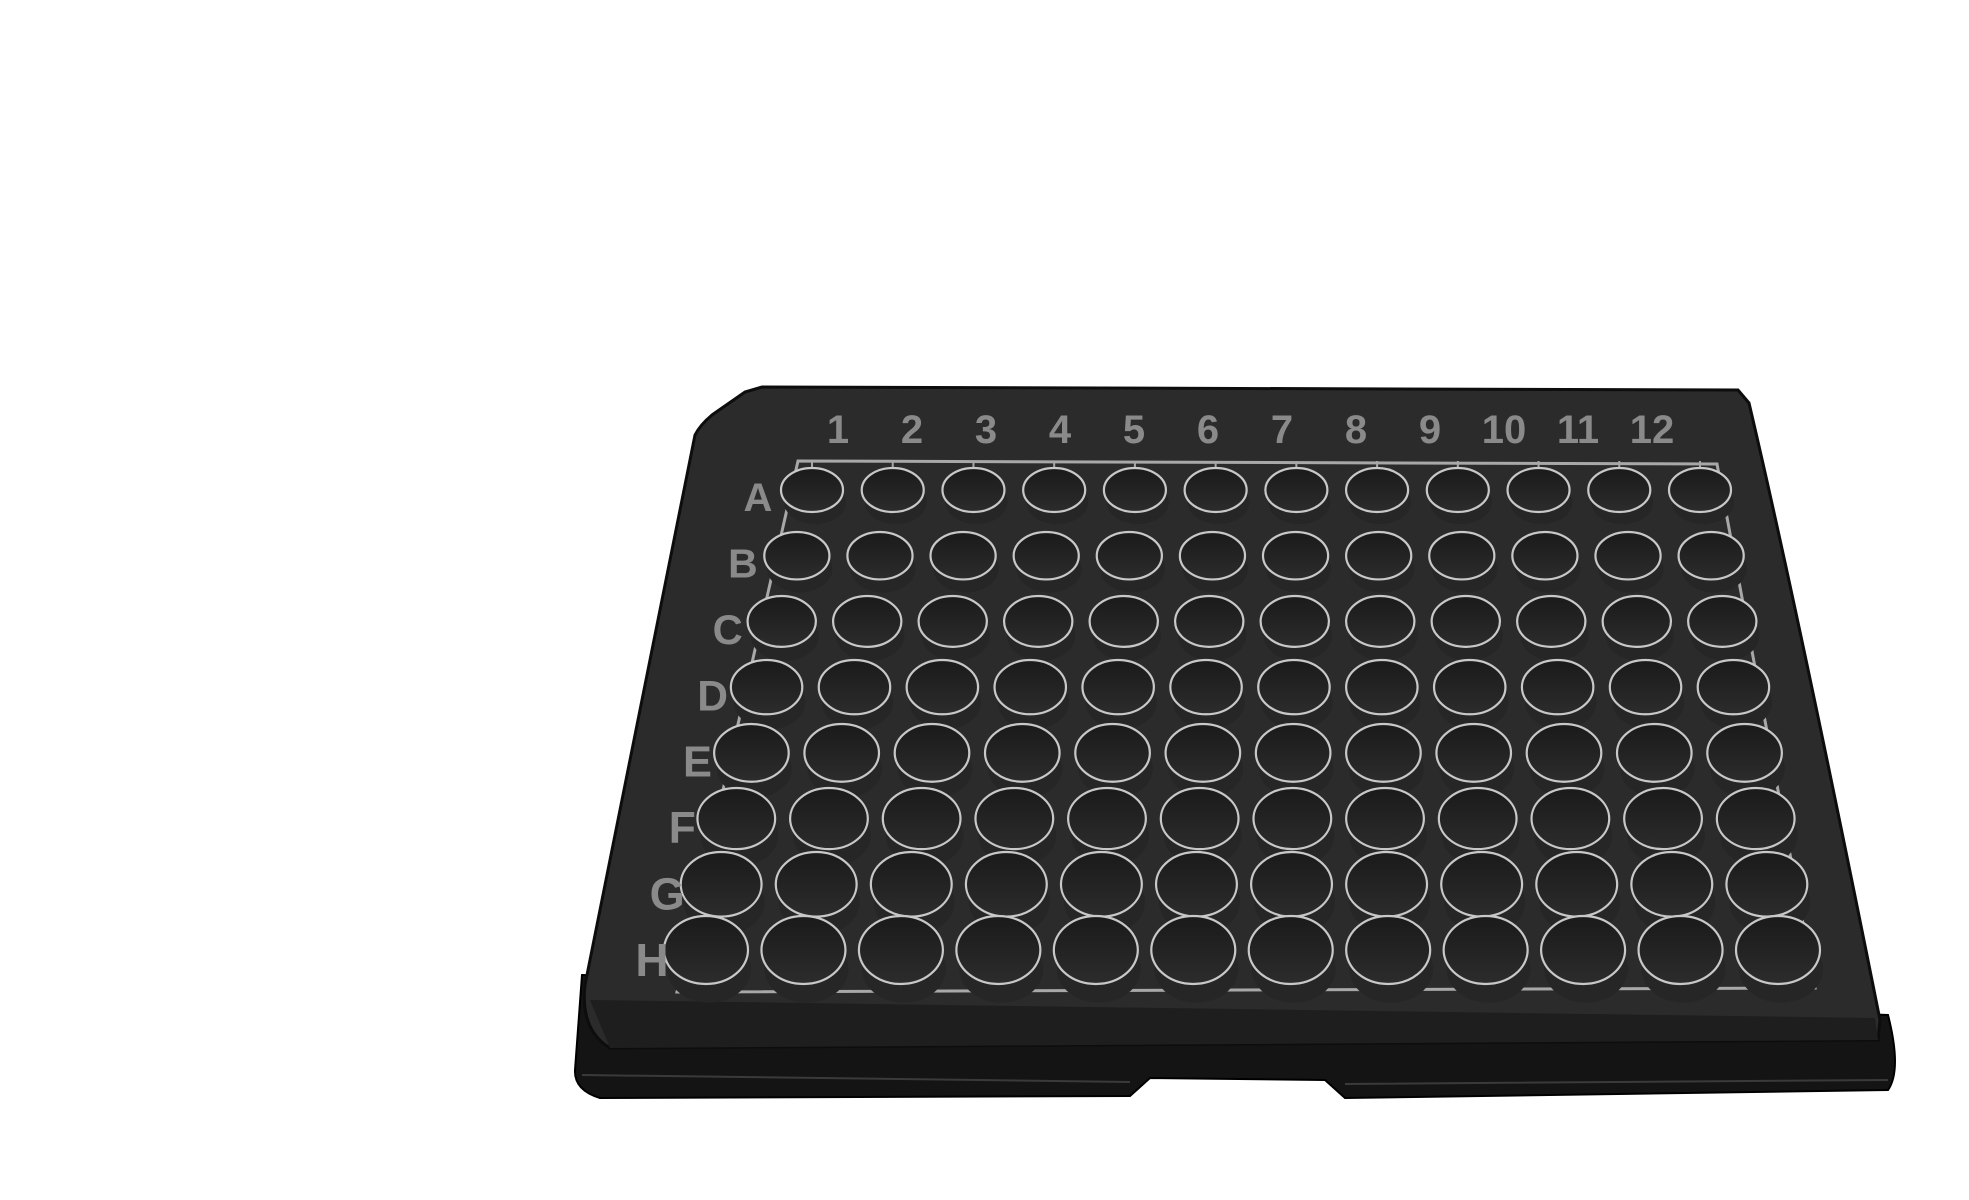  Describe the element at coordinates (1478, 826) in the screenshot. I see `well-F9` at that location.